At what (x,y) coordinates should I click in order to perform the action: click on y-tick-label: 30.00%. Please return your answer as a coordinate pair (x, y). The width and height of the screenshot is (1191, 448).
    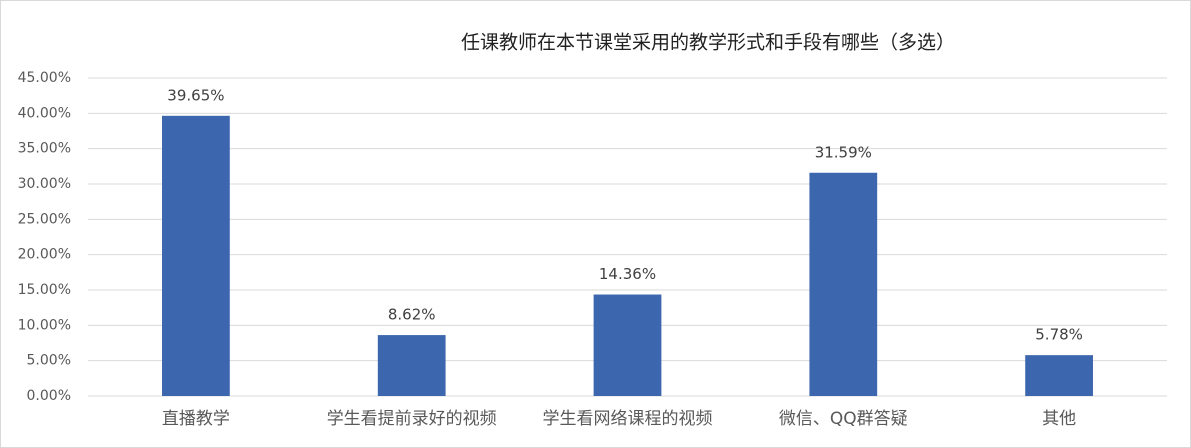
    Looking at the image, I should click on (44, 184).